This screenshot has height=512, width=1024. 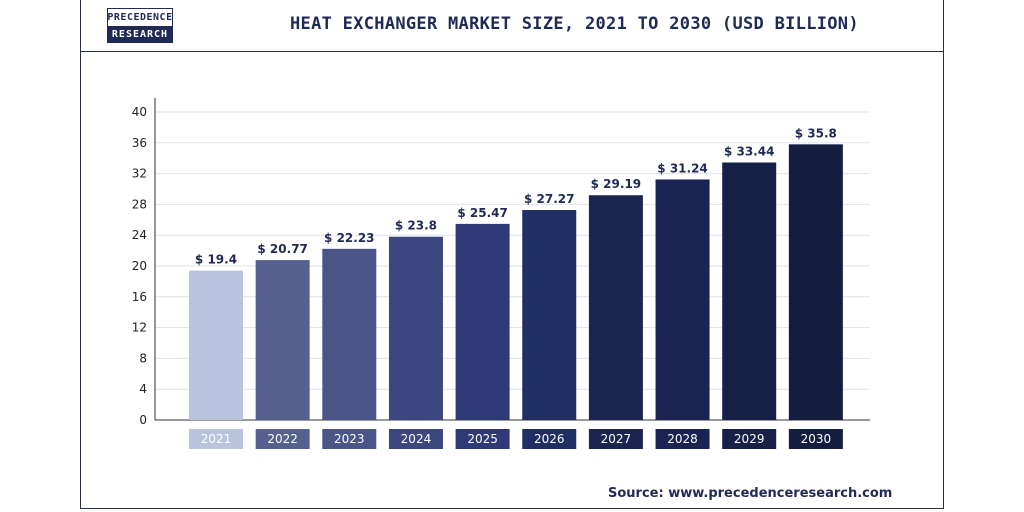 What do you see at coordinates (816, 133) in the screenshot?
I see `bar-value-label: $ 35.8` at bounding box center [816, 133].